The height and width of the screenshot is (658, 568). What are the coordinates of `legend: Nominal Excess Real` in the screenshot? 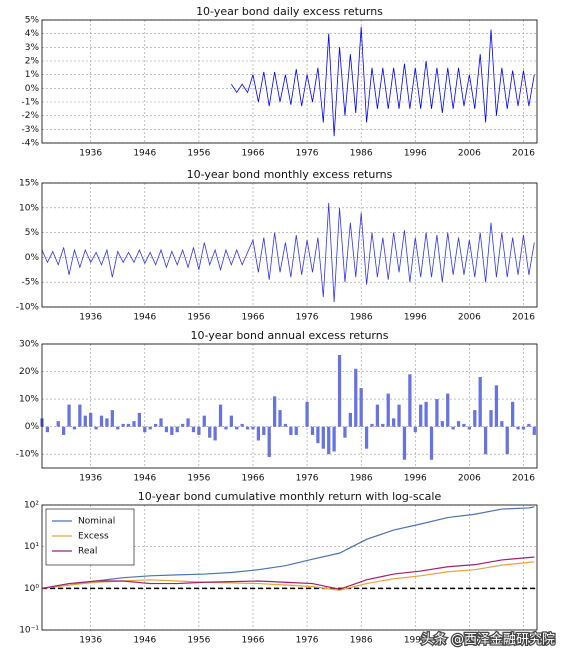 It's located at (90, 537).